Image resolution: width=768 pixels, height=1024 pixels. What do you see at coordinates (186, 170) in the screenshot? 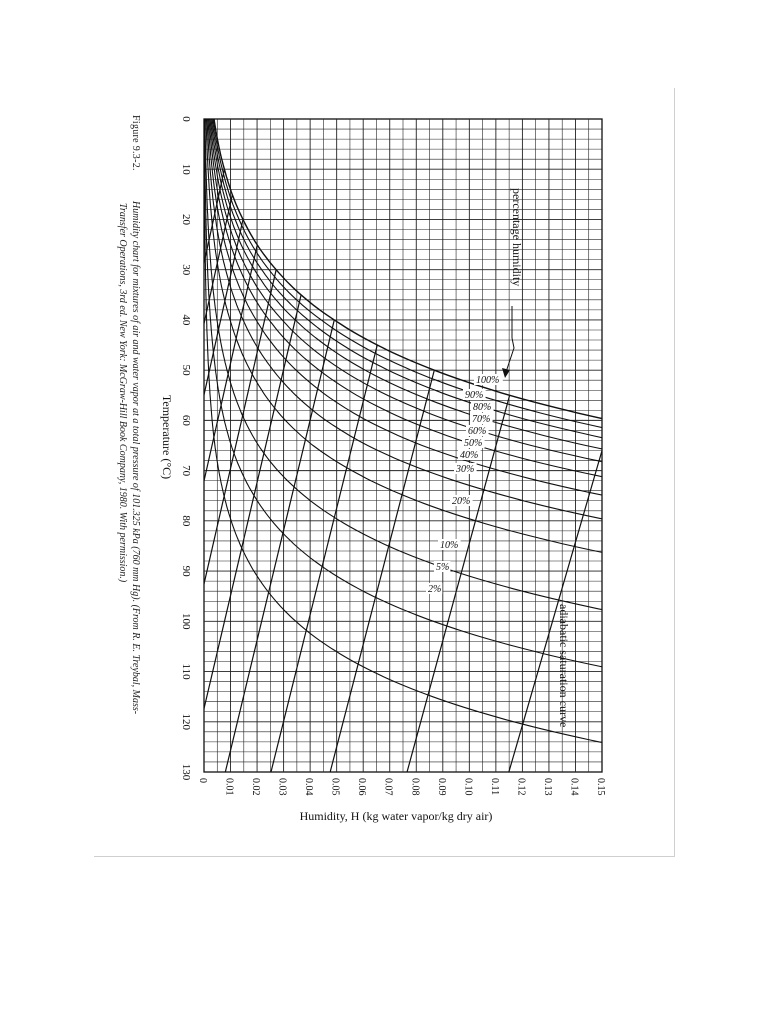
I see `temperature-tick-label: 10` at bounding box center [186, 170].